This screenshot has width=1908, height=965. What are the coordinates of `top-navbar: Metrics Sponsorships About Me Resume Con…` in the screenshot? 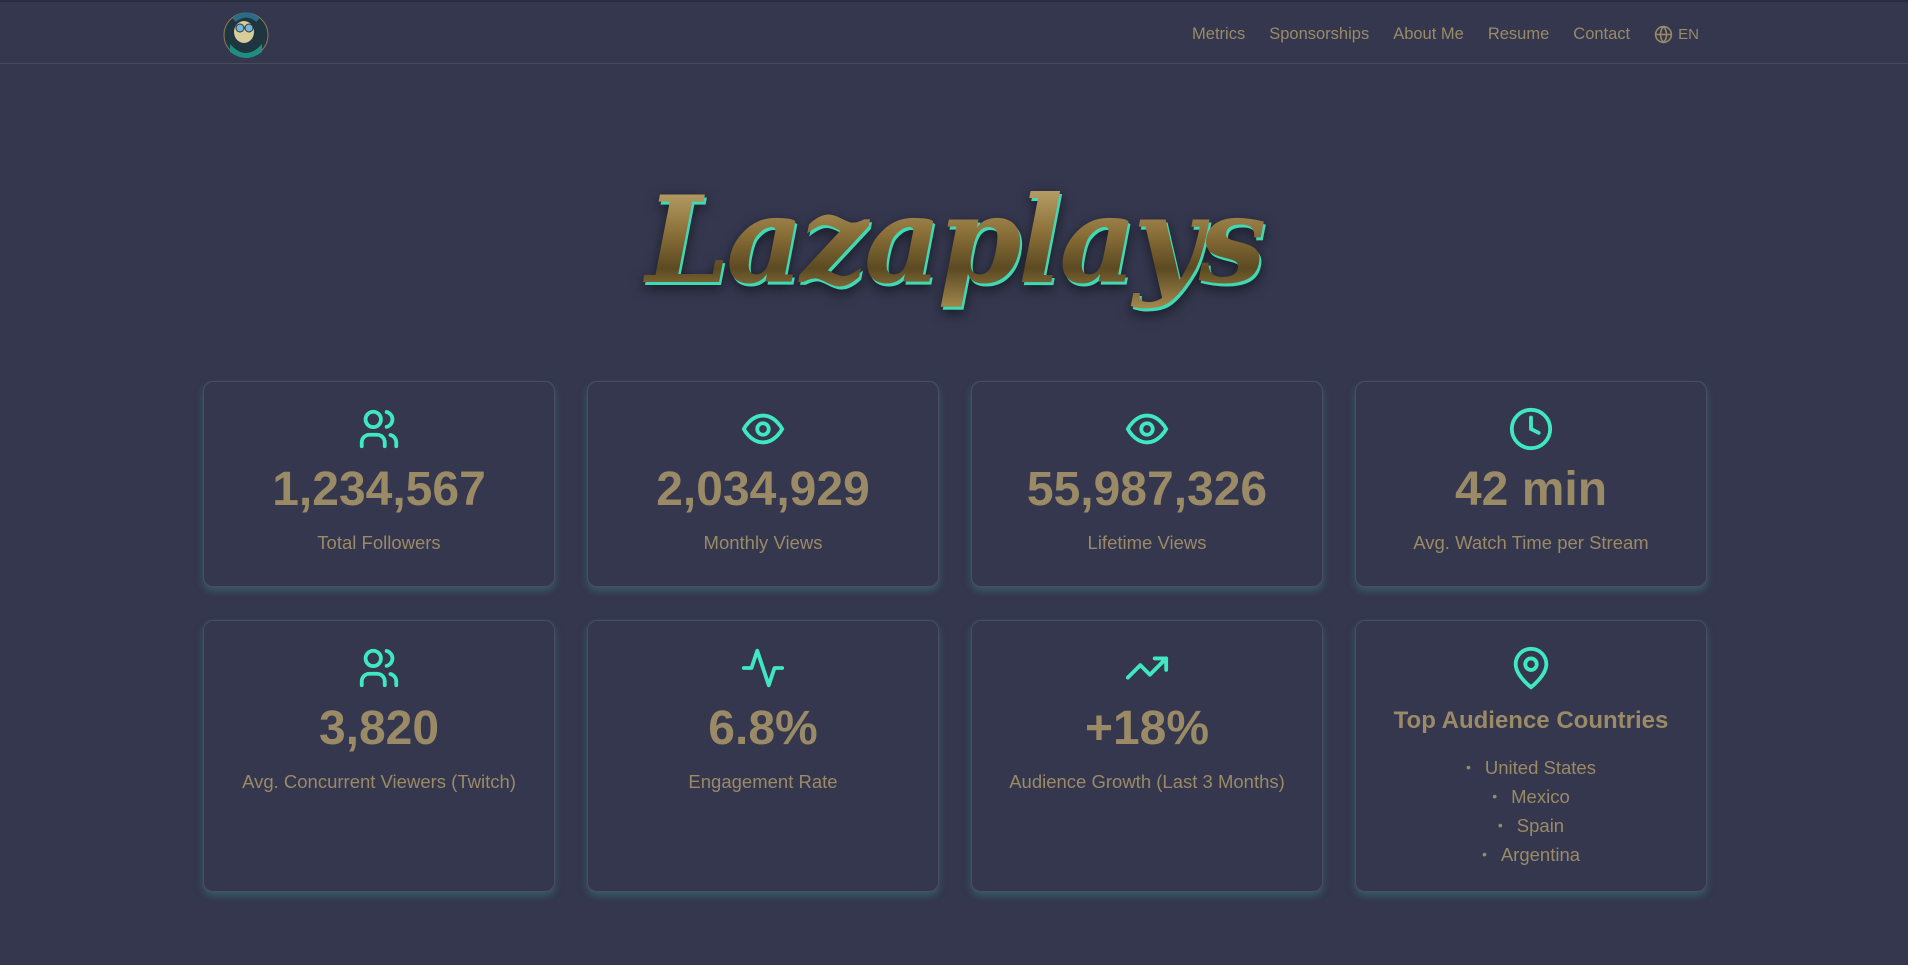 It's located at (954, 32).